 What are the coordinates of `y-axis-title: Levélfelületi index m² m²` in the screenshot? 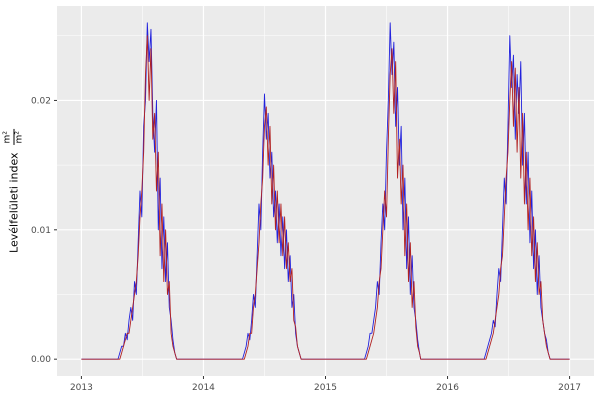 It's located at (13, 191).